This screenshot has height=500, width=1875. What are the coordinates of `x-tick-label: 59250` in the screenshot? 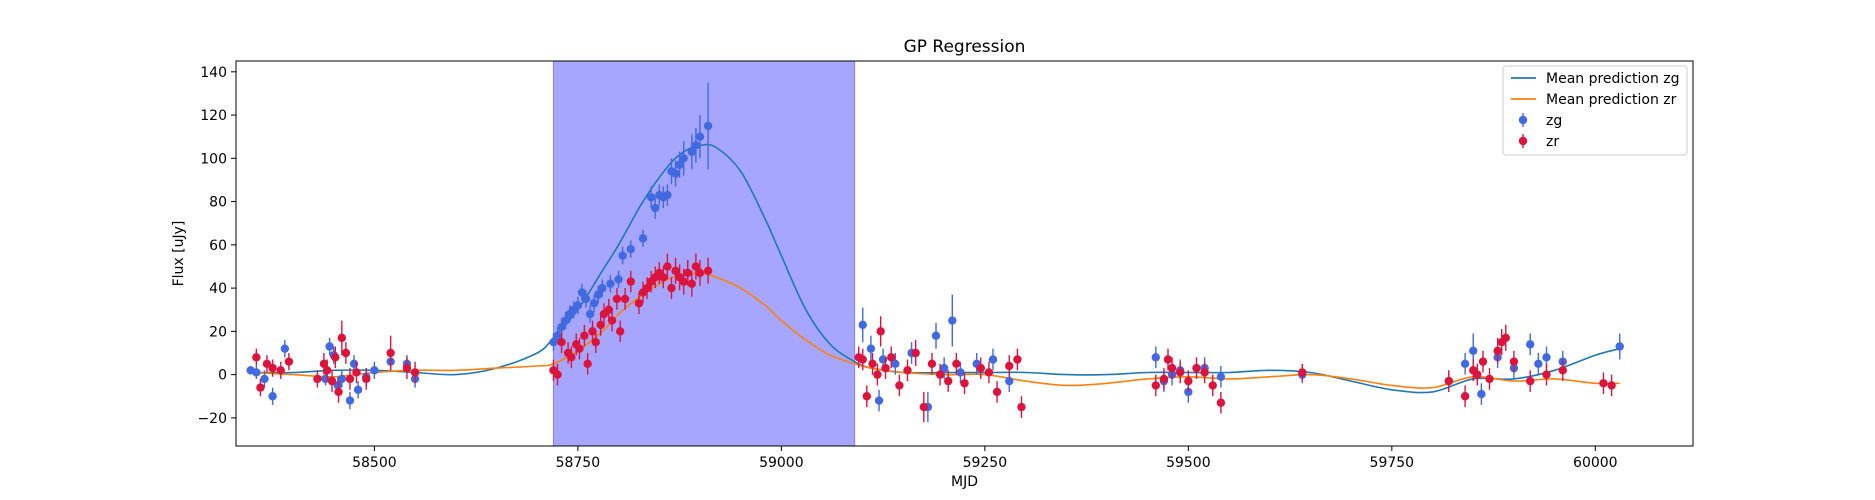 It's located at (985, 463).